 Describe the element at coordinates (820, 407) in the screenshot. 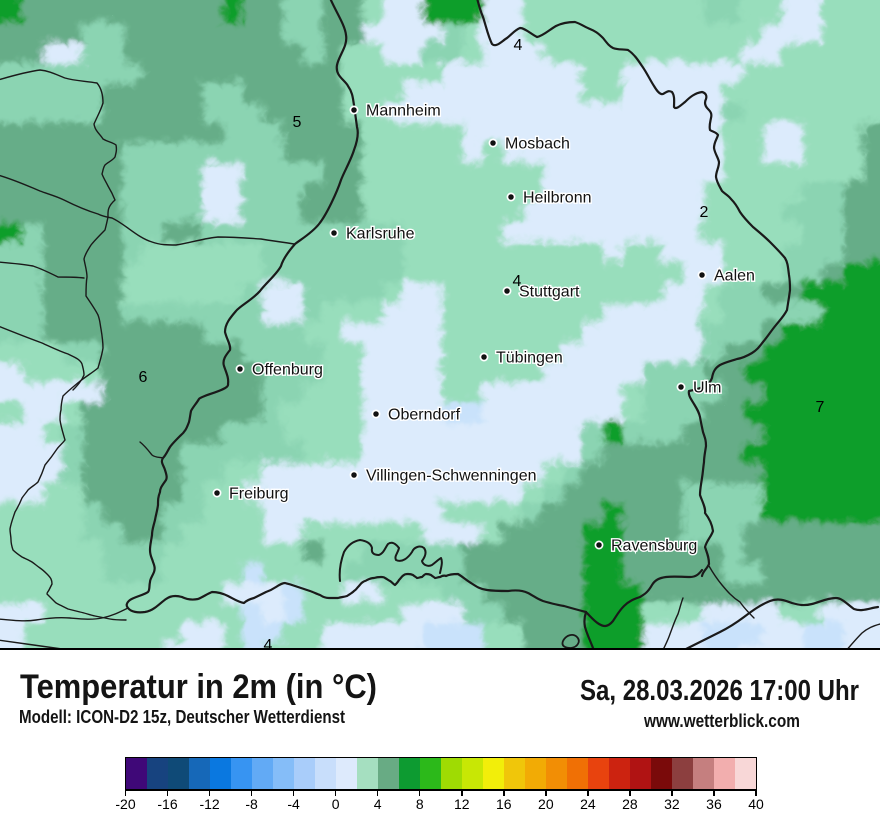

I see `svg-text: 7` at that location.